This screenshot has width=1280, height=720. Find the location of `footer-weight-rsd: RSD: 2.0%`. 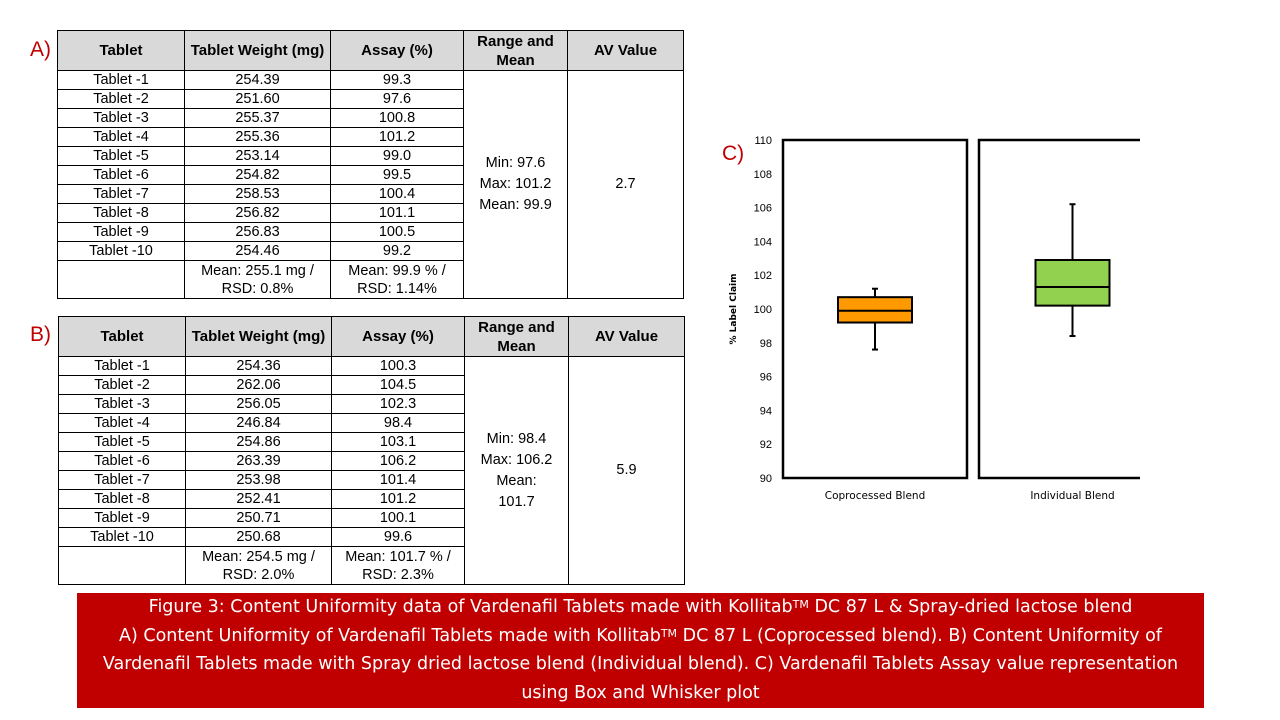

footer-weight-rsd: RSD: 2.0% is located at coordinates (258, 574).